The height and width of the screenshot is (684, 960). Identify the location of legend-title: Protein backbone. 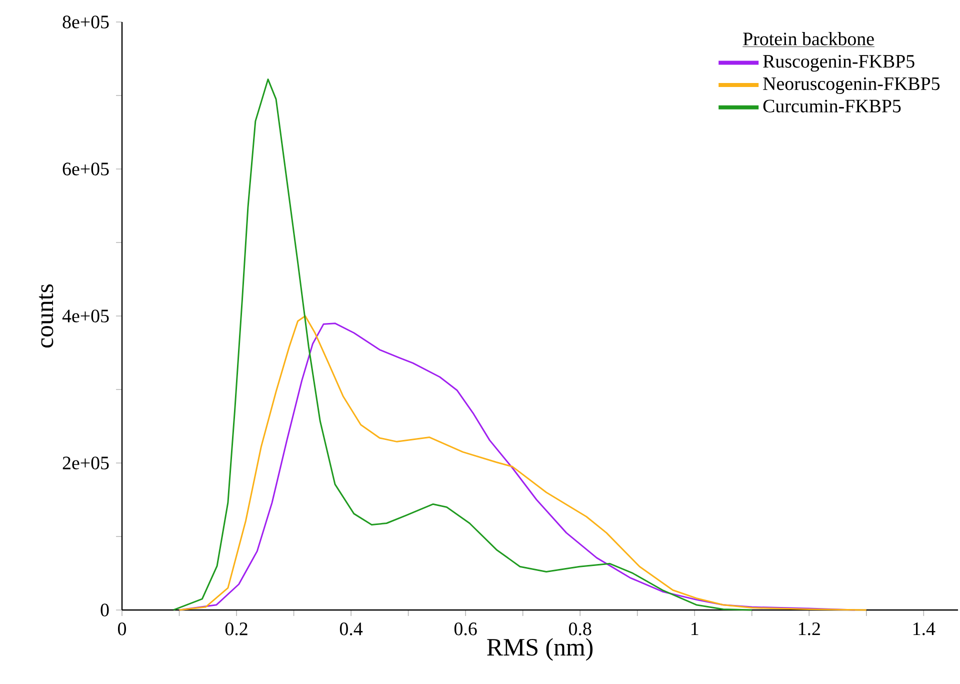
(808, 39).